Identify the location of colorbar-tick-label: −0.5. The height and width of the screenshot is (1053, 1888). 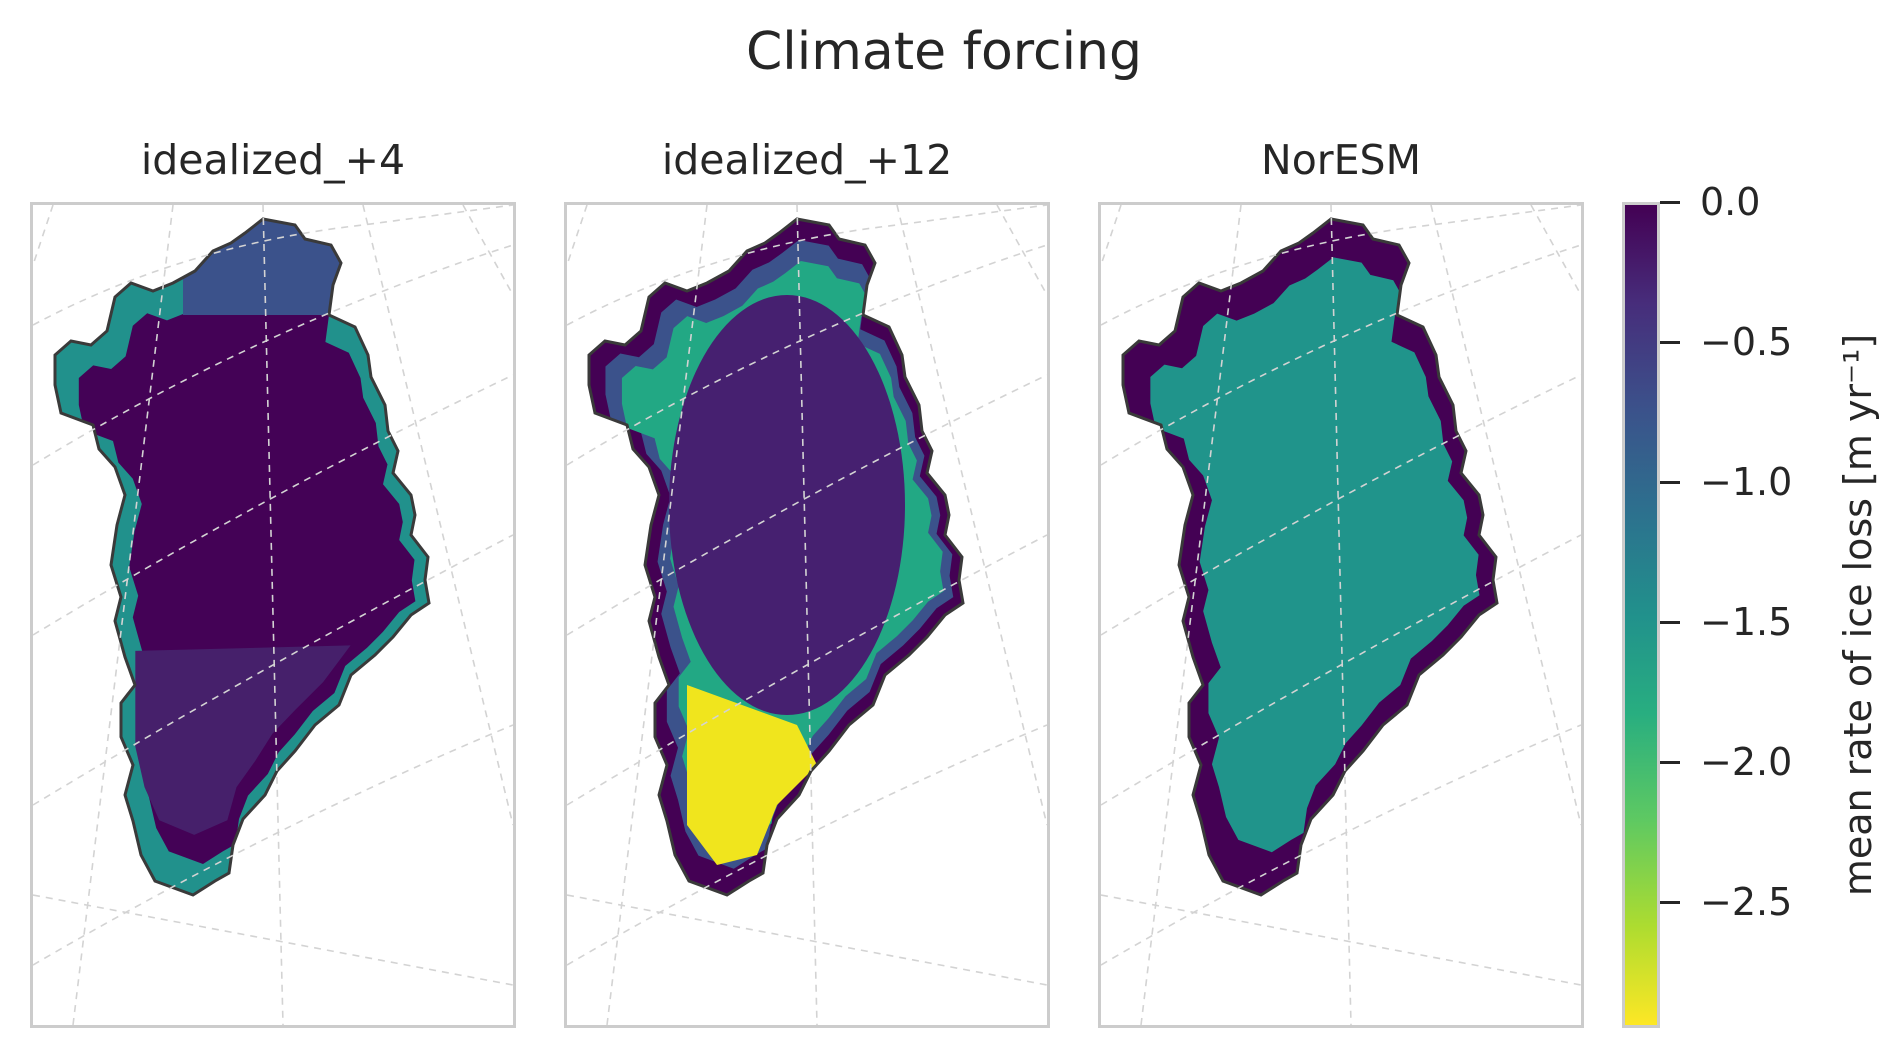
(1746, 342).